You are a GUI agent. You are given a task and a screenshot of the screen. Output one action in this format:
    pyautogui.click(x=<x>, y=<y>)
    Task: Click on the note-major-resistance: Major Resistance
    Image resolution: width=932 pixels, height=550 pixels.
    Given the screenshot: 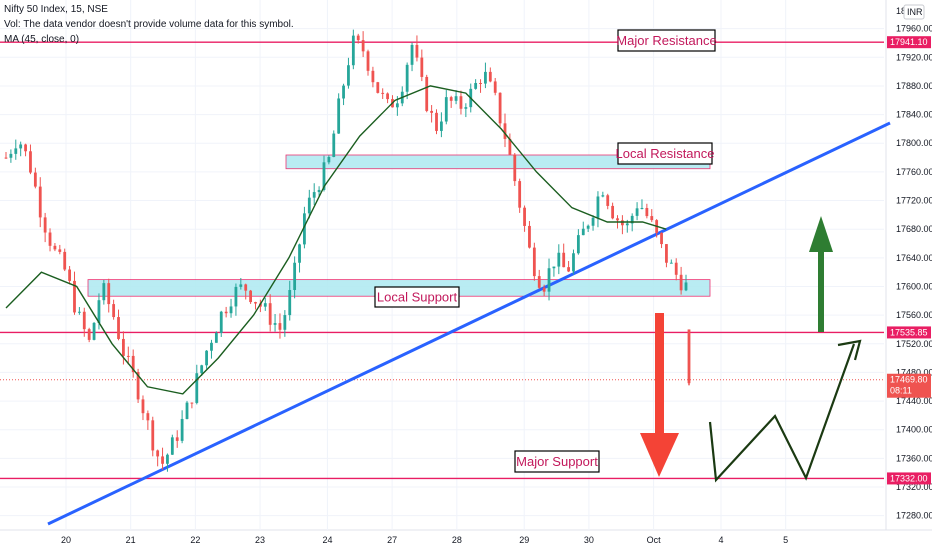 What is the action you would take?
    pyautogui.click(x=666, y=40)
    